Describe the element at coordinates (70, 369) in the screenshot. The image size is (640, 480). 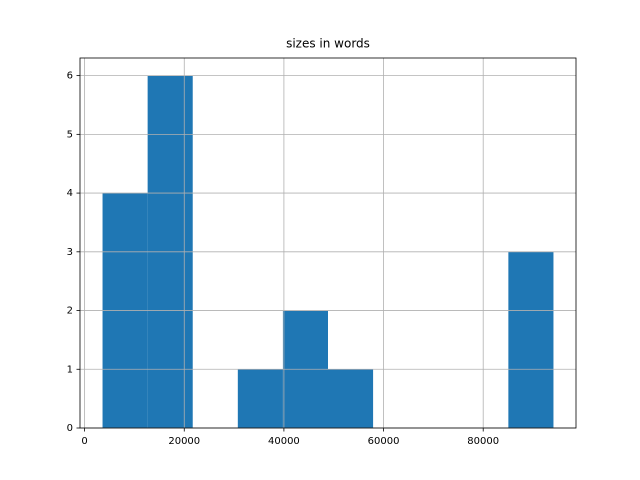
I see `y-tick-label: 1` at that location.